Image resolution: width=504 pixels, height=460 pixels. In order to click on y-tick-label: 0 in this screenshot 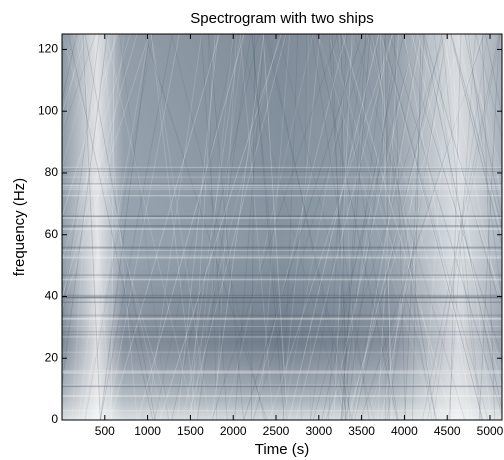, I will do `click(54, 419)`.